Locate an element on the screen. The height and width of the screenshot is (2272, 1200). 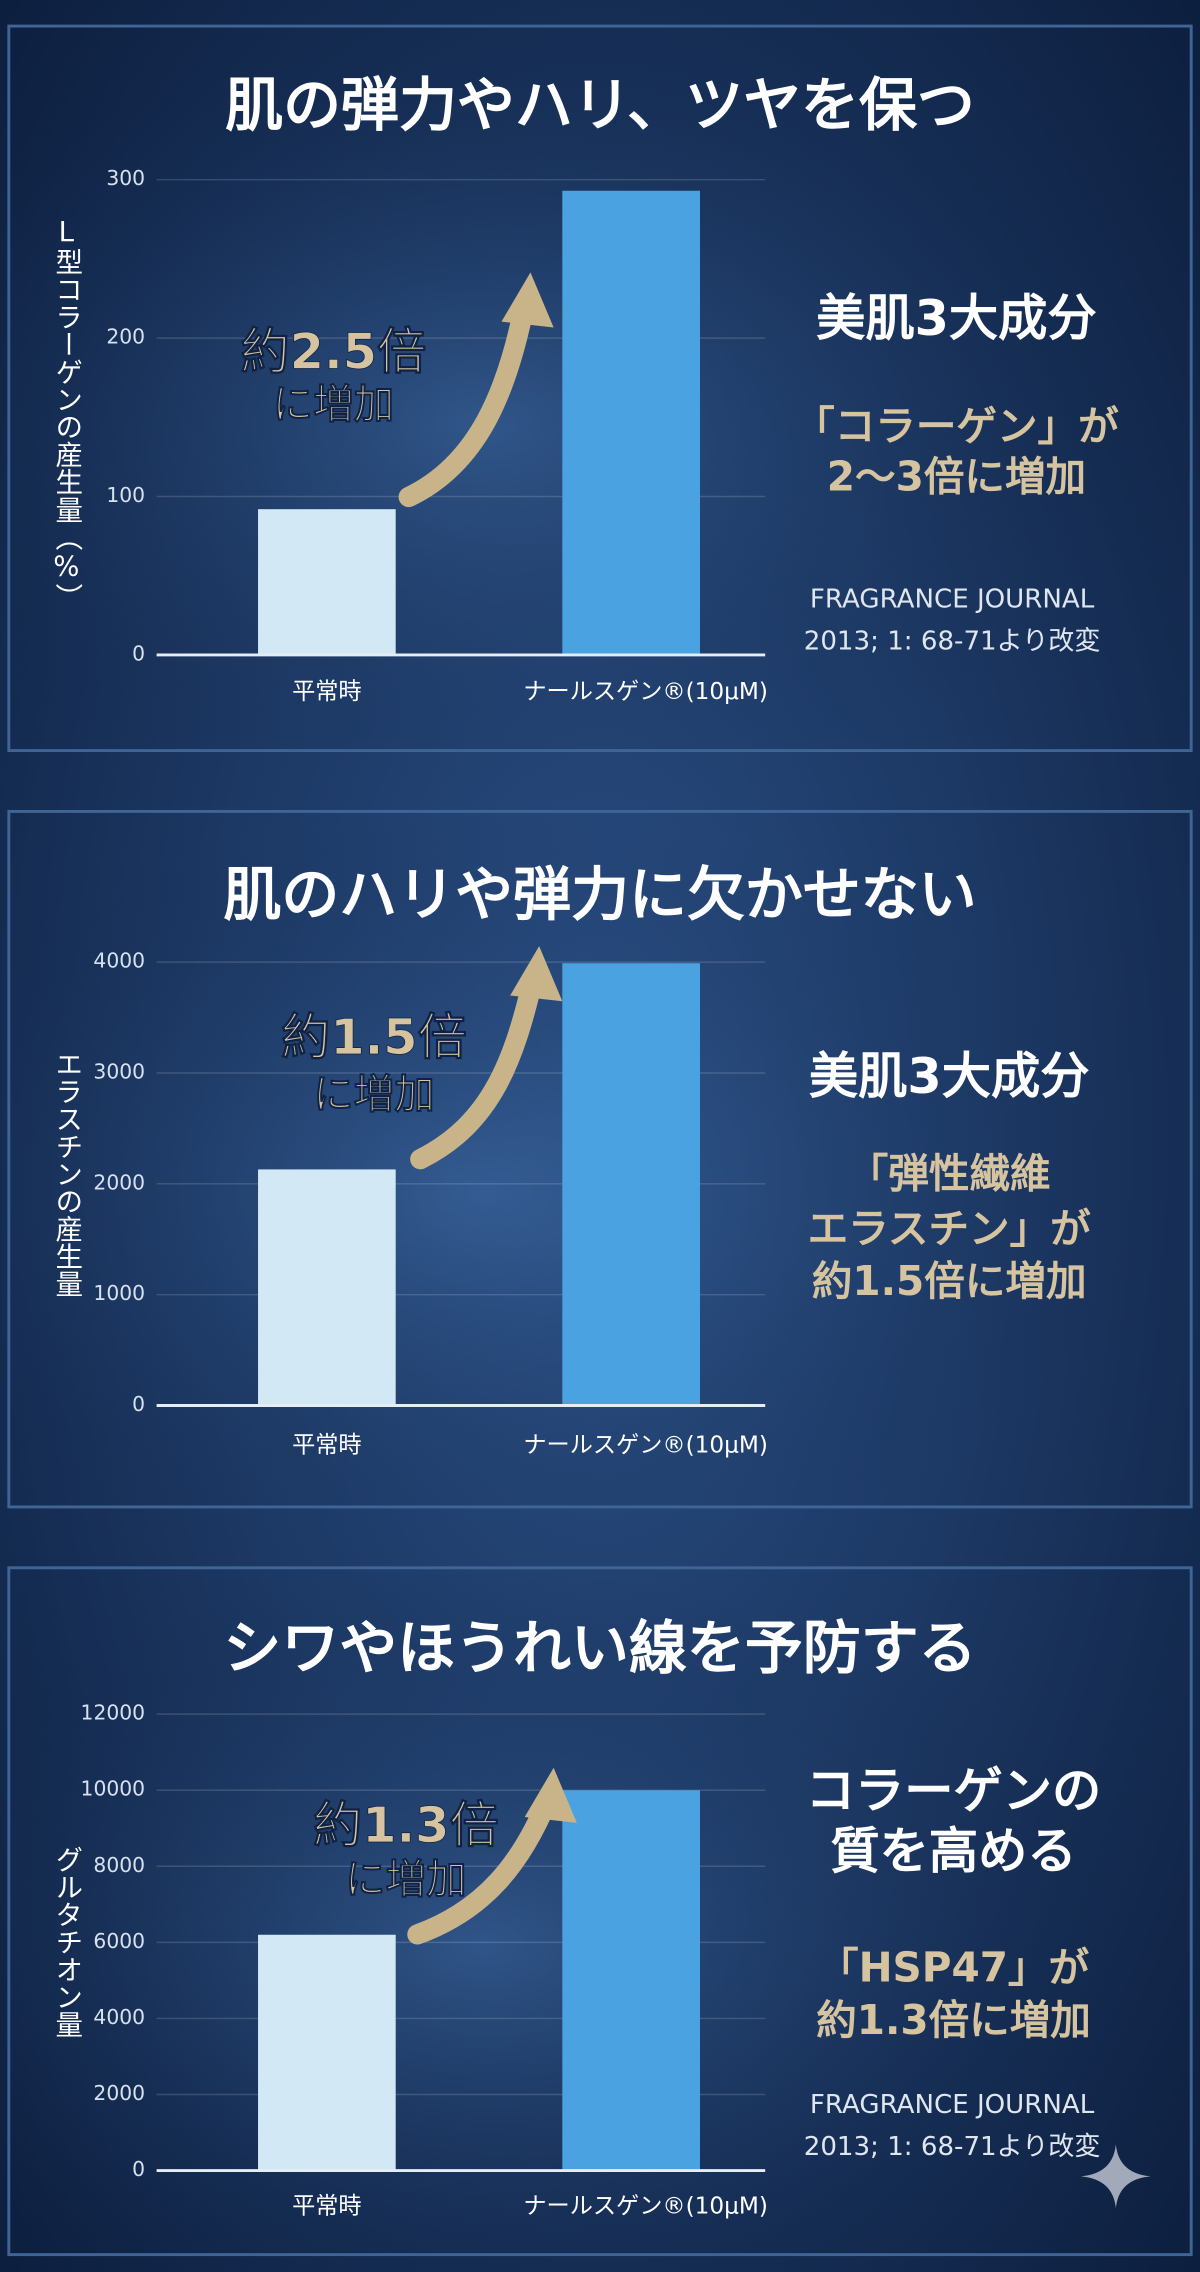
y-tick-label: 200 is located at coordinates (125, 337).